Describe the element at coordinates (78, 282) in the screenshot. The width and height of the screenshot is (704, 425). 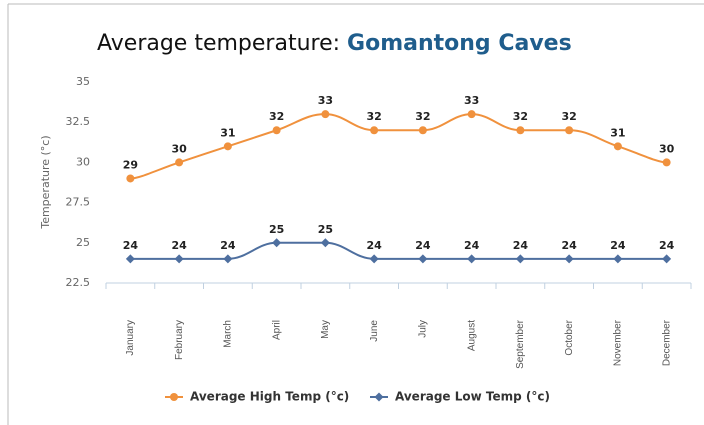
I see `y-tick-label: 22.5` at that location.